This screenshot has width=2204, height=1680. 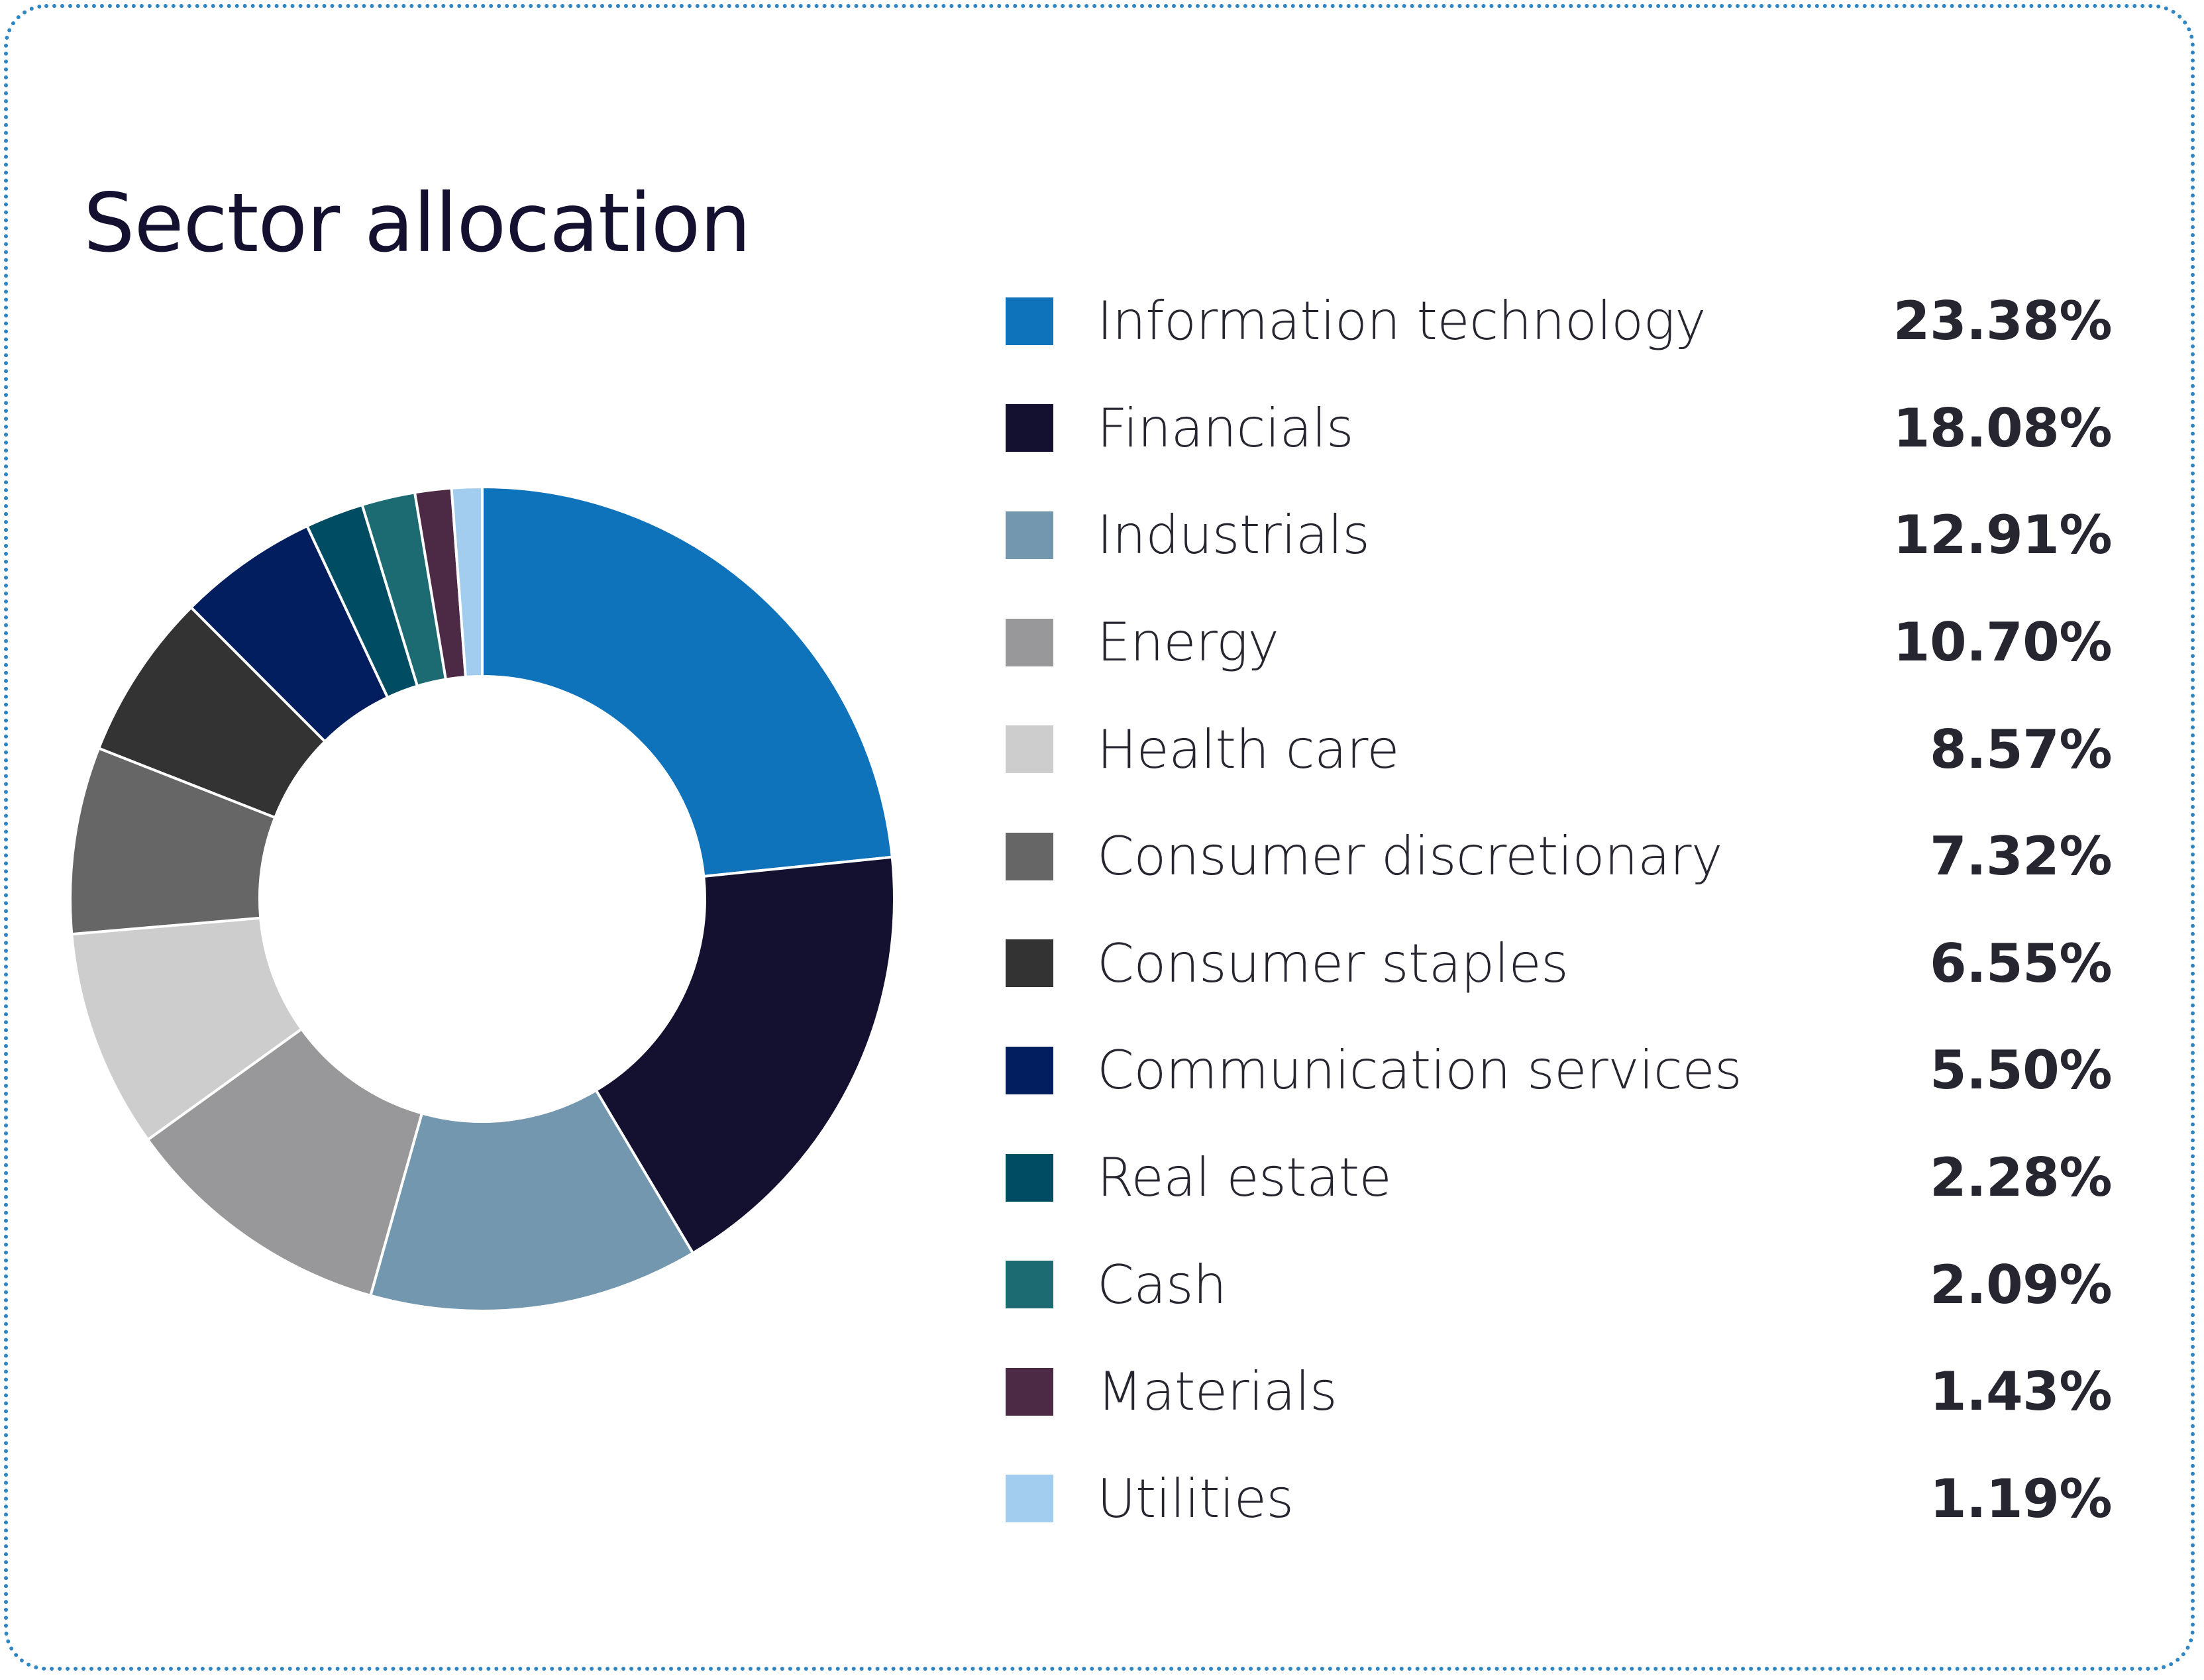 I want to click on legend-label: Health care, so click(x=1248, y=749).